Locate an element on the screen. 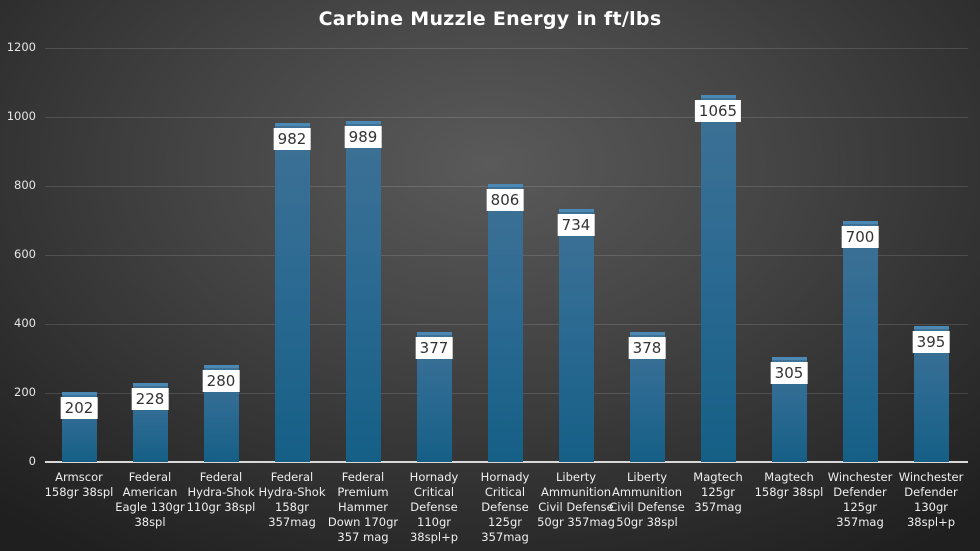 The width and height of the screenshot is (980, 551). x-tick-label: Federal Hydra-Shok 110gr 38spl is located at coordinates (221, 492).